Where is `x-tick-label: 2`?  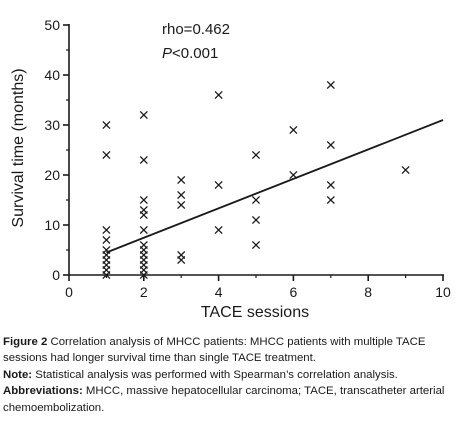
x-tick-label: 2 is located at coordinates (144, 292).